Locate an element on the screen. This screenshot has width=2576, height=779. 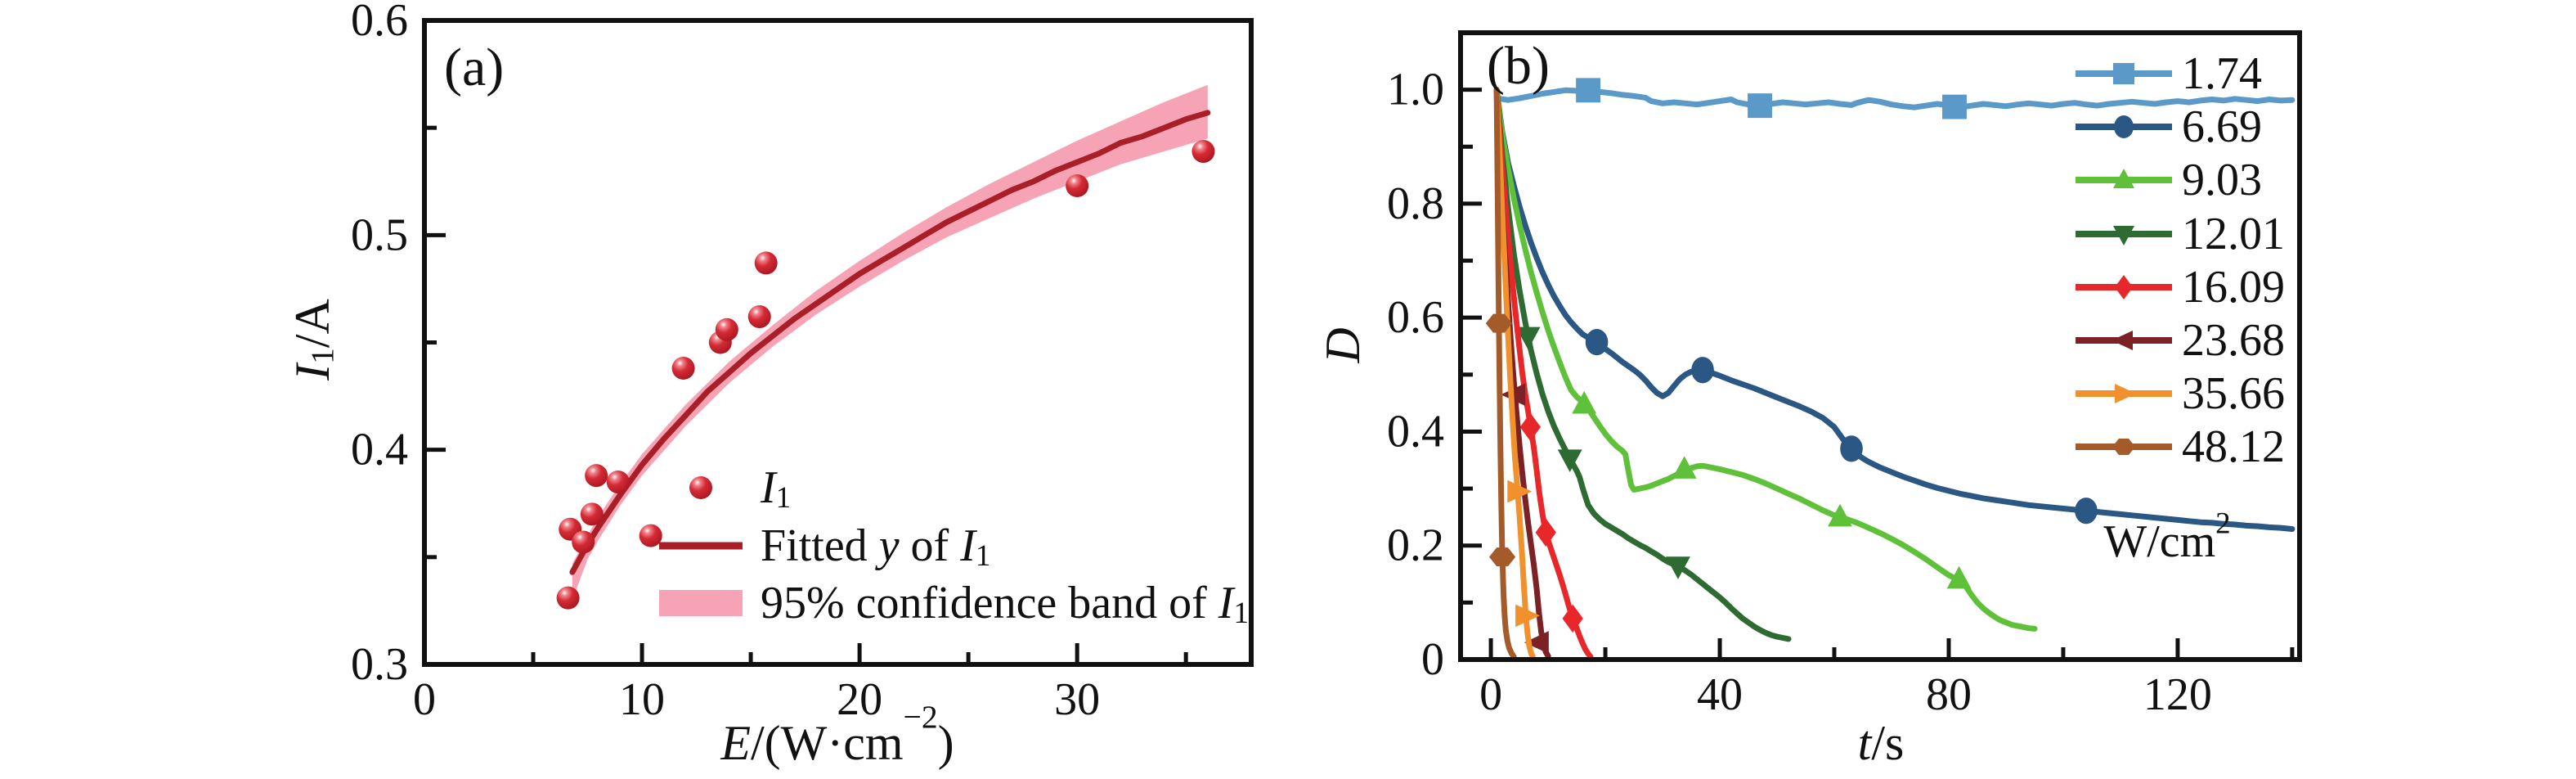
legend-label: 23.68 is located at coordinates (2234, 340).